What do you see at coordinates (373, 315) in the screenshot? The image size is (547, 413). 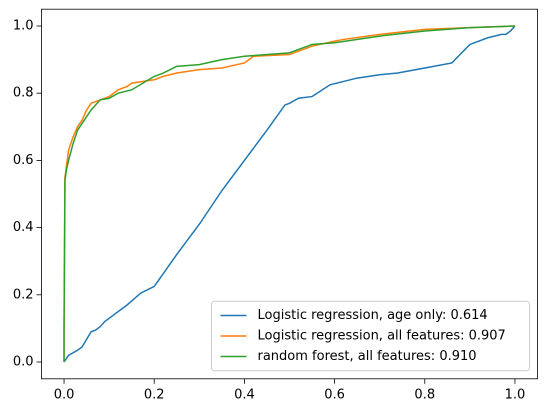 I see `legend-label: Logistic regression, age only: 0.614` at bounding box center [373, 315].